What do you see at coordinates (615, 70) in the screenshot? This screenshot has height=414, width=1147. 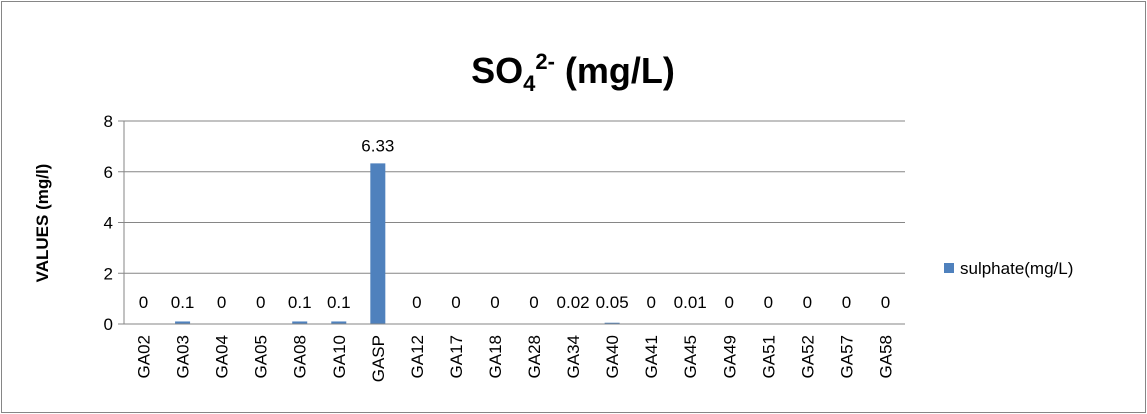 I see `title-rest: (mg/L)` at bounding box center [615, 70].